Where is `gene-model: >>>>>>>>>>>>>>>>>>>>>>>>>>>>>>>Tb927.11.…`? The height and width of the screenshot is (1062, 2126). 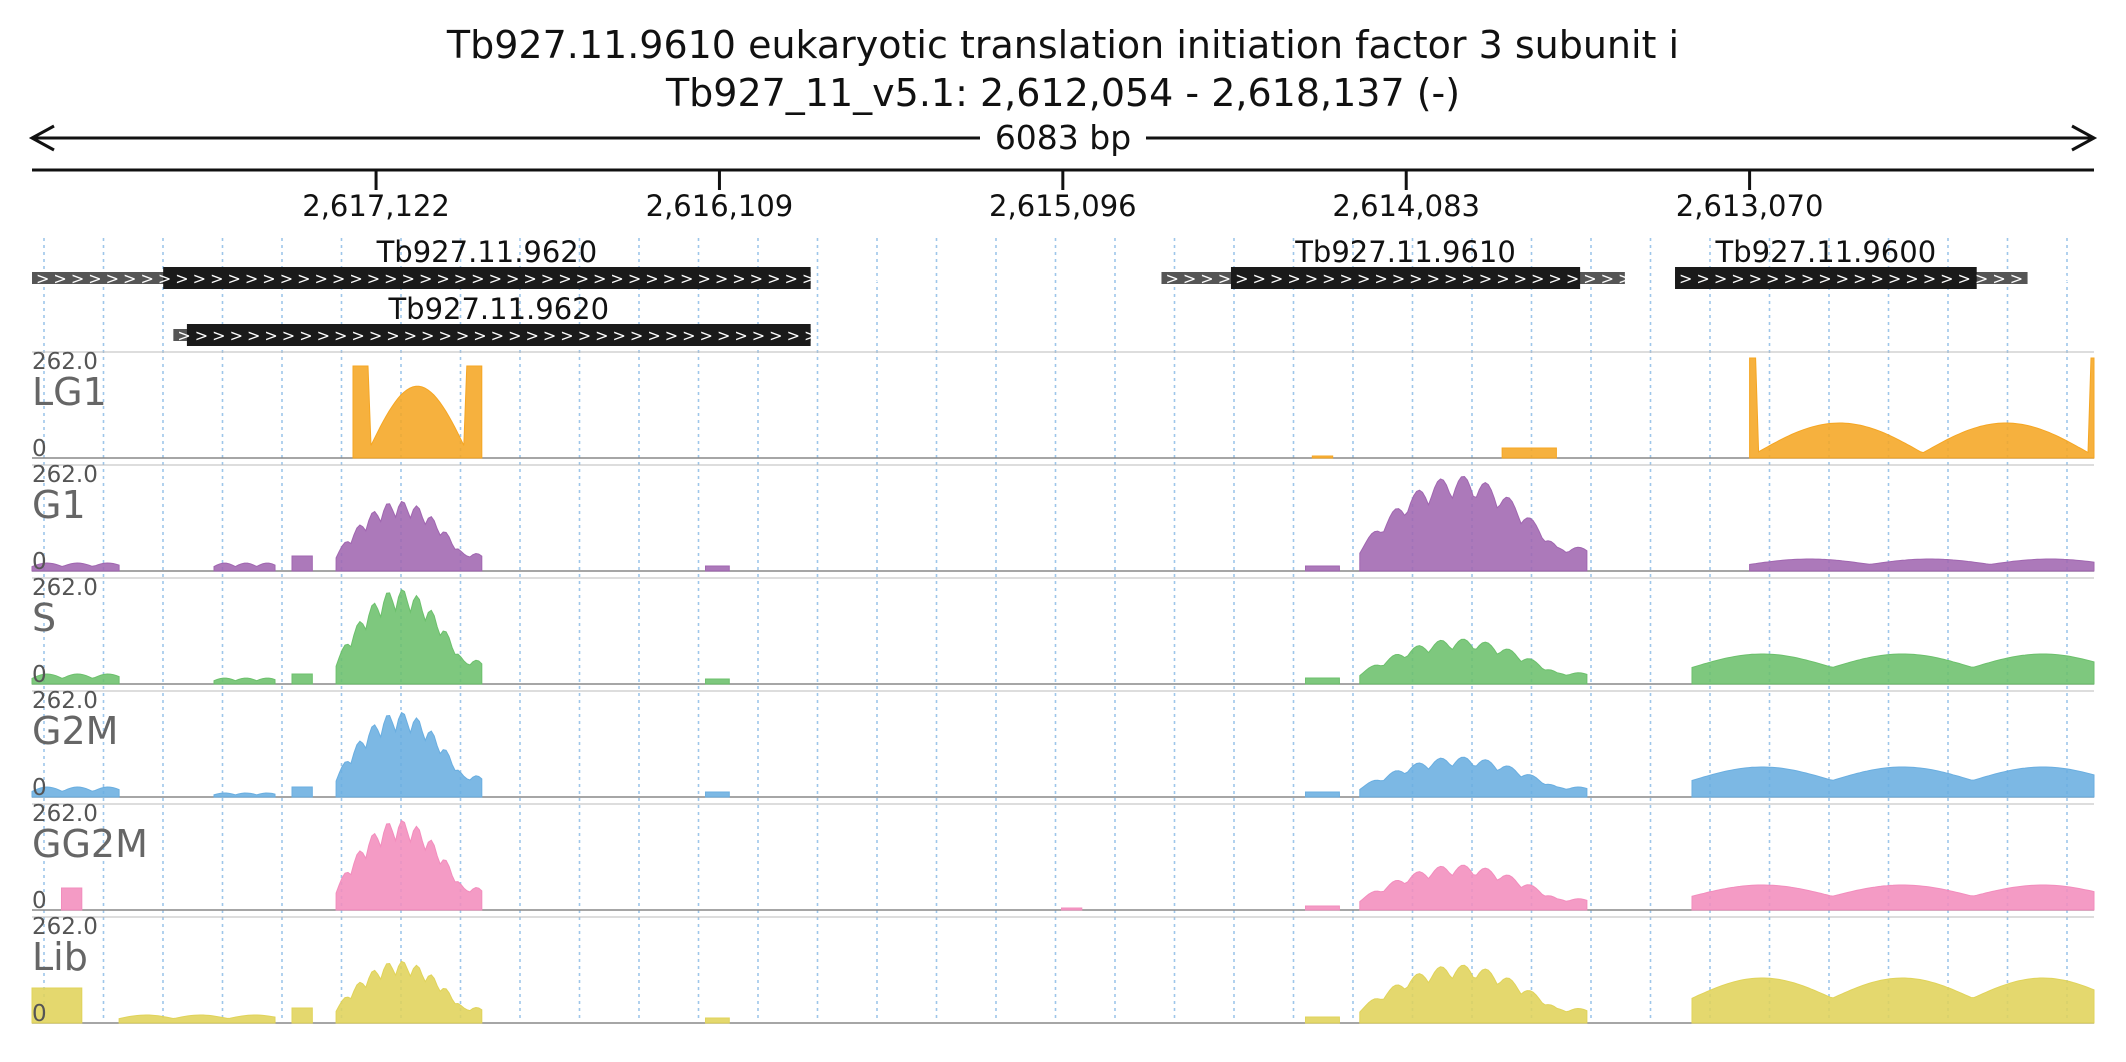 gene-model: >>>>>>>>>>>>>>>>>>>>>>>>>>>>>>>Tb927.11.… is located at coordinates (1433, 262).